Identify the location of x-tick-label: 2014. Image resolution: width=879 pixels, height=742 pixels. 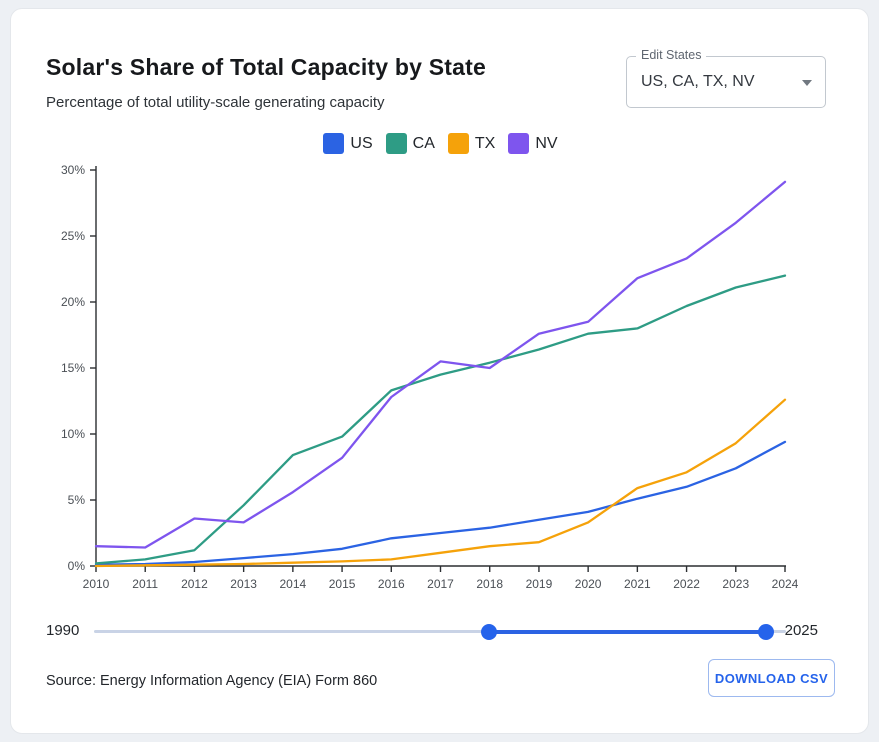
(293, 584).